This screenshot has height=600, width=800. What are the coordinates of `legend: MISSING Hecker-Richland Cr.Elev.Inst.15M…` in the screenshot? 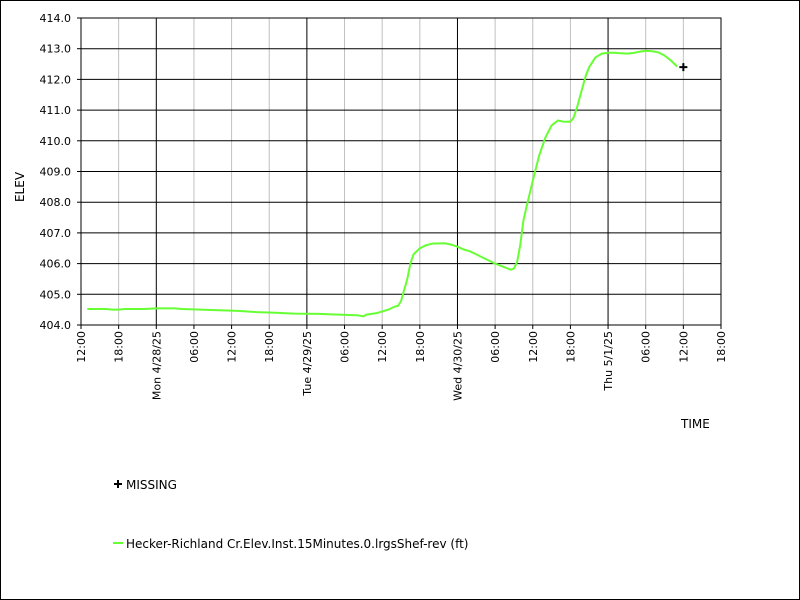 It's located at (290, 514).